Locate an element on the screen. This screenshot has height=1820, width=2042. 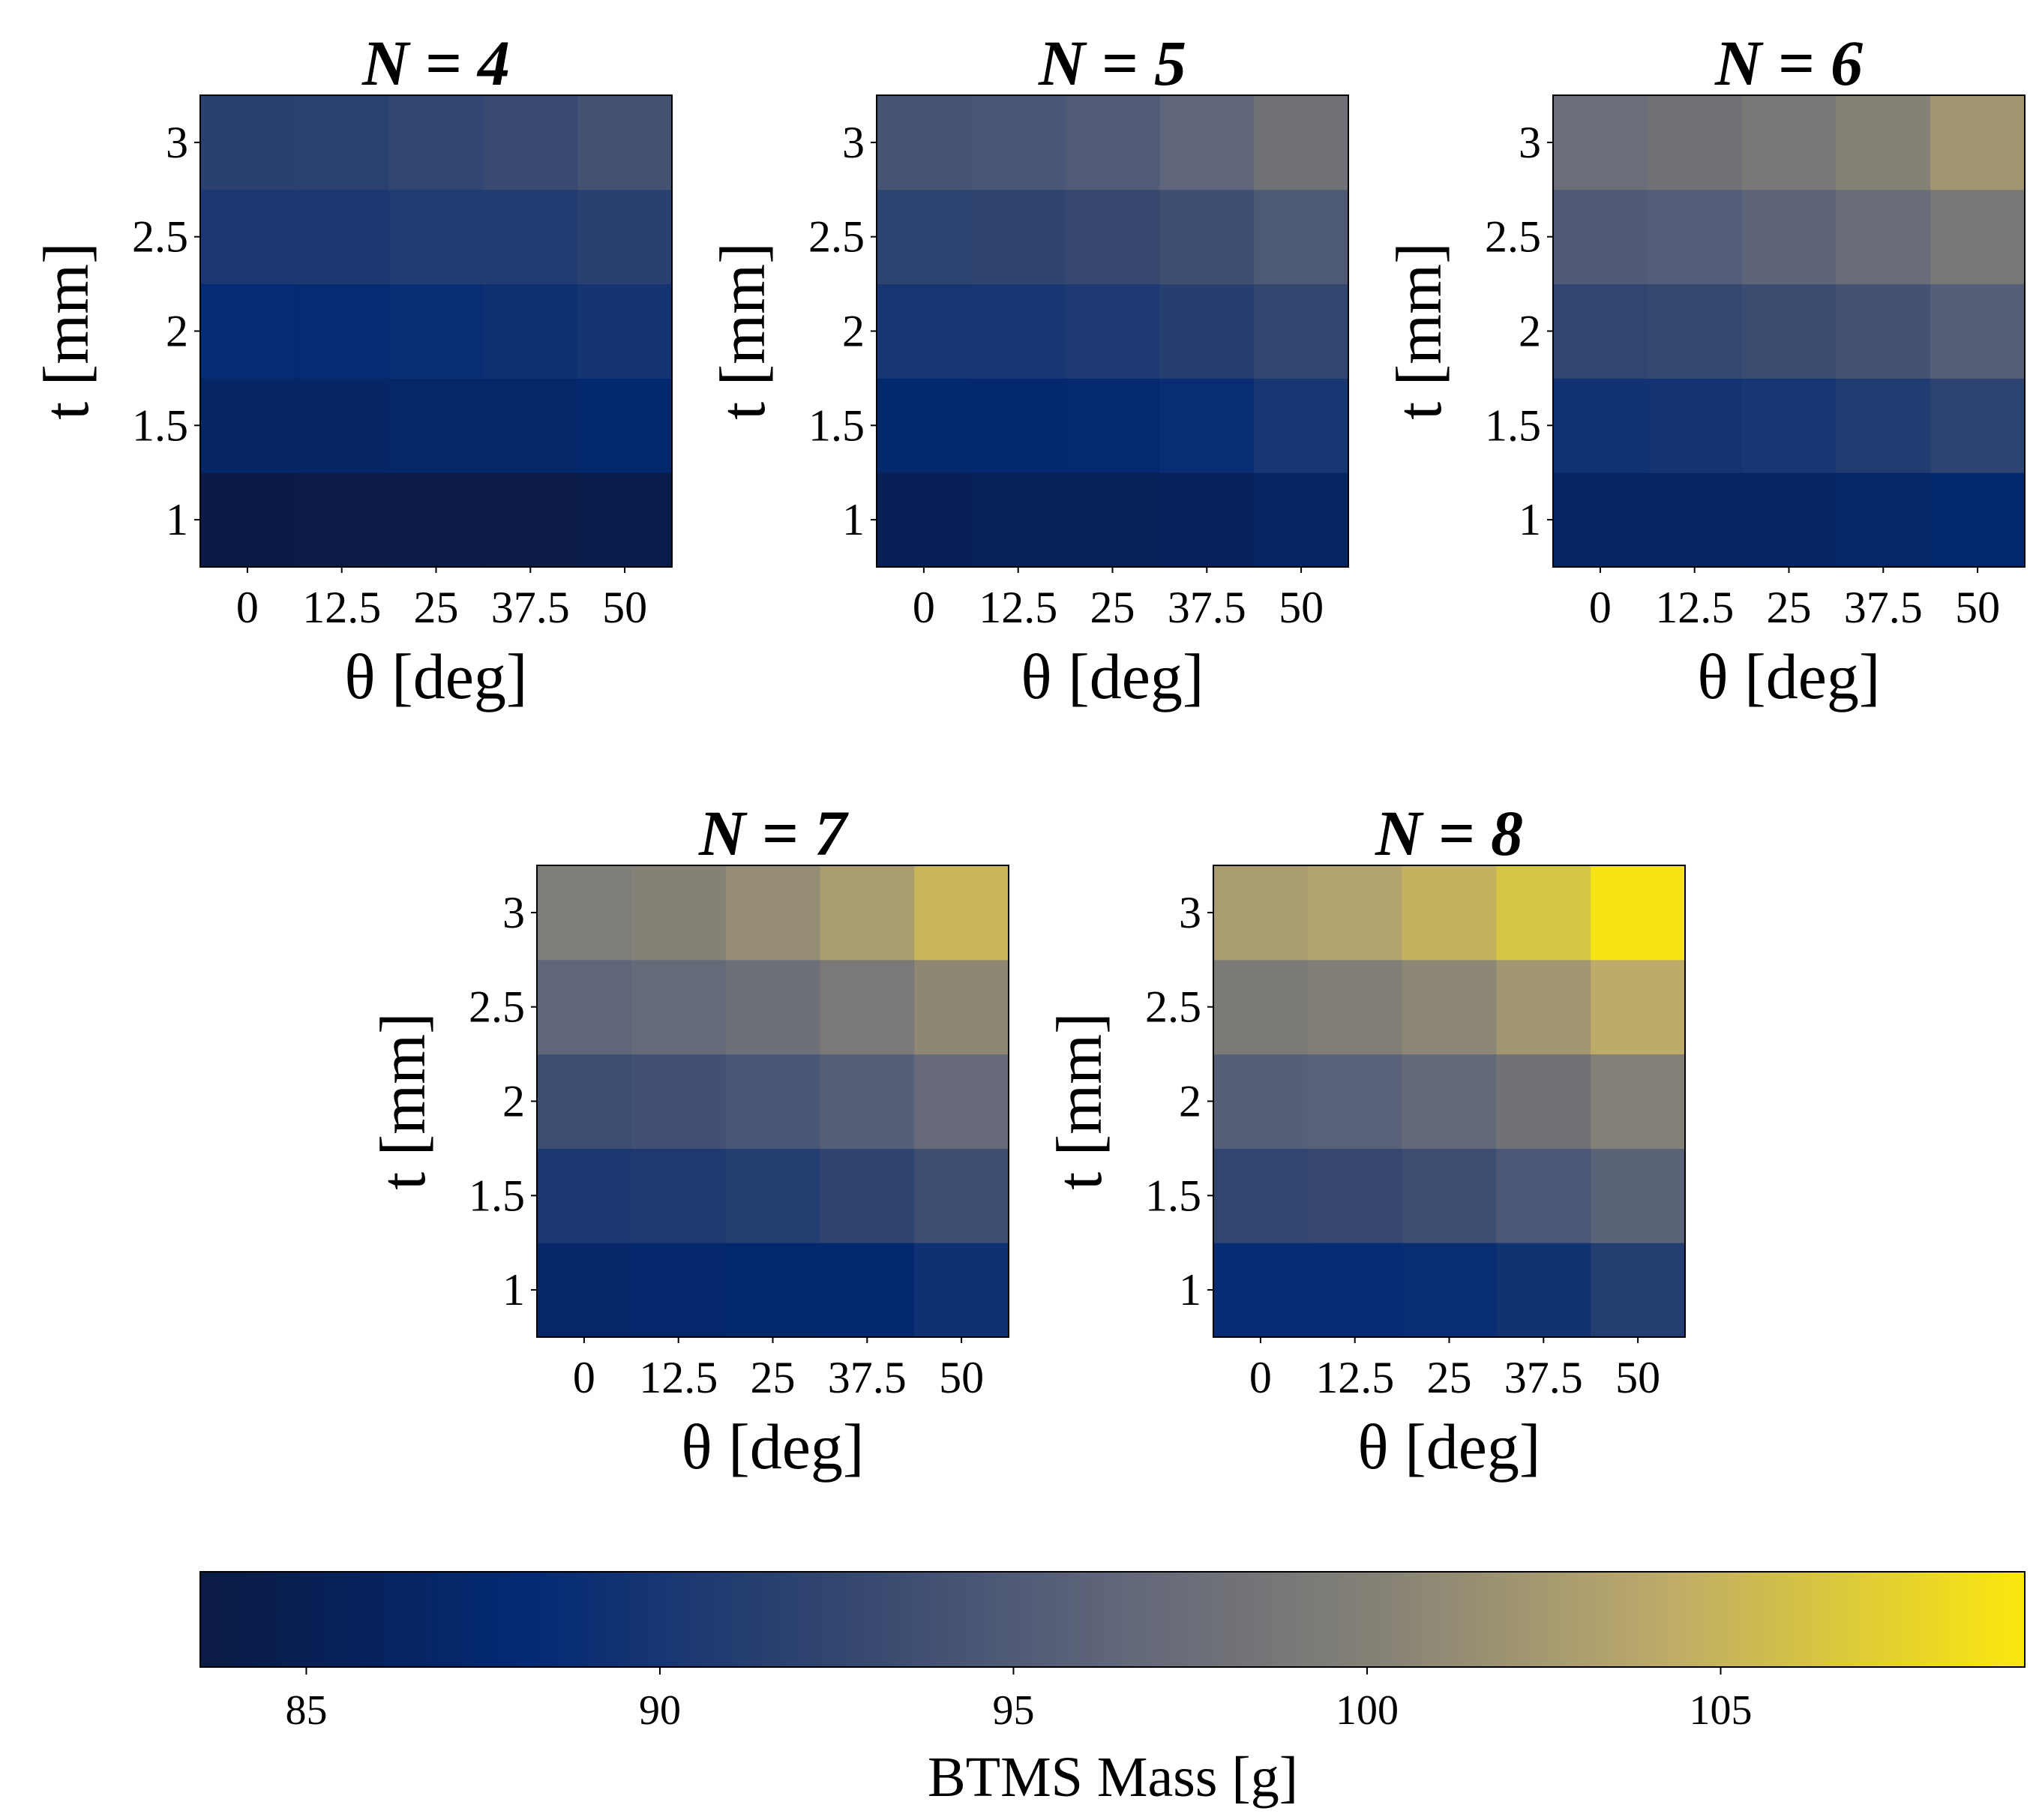
x-tick-label: 0 is located at coordinates (1600, 607).